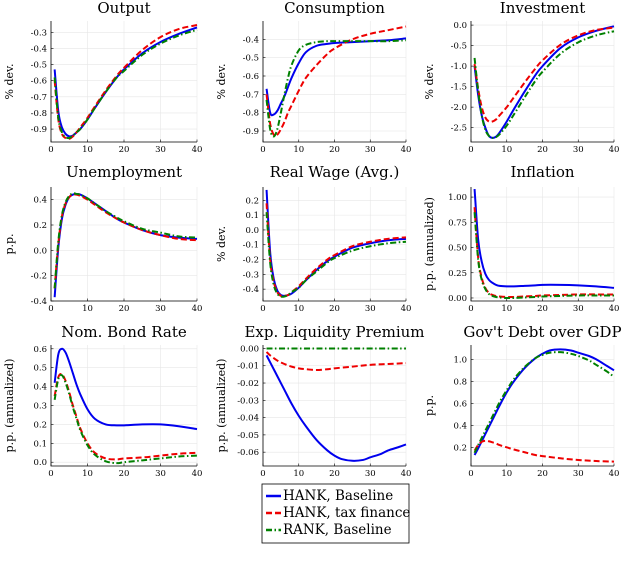  Describe the element at coordinates (542, 172) in the screenshot. I see `panel-title: Inflation` at that location.